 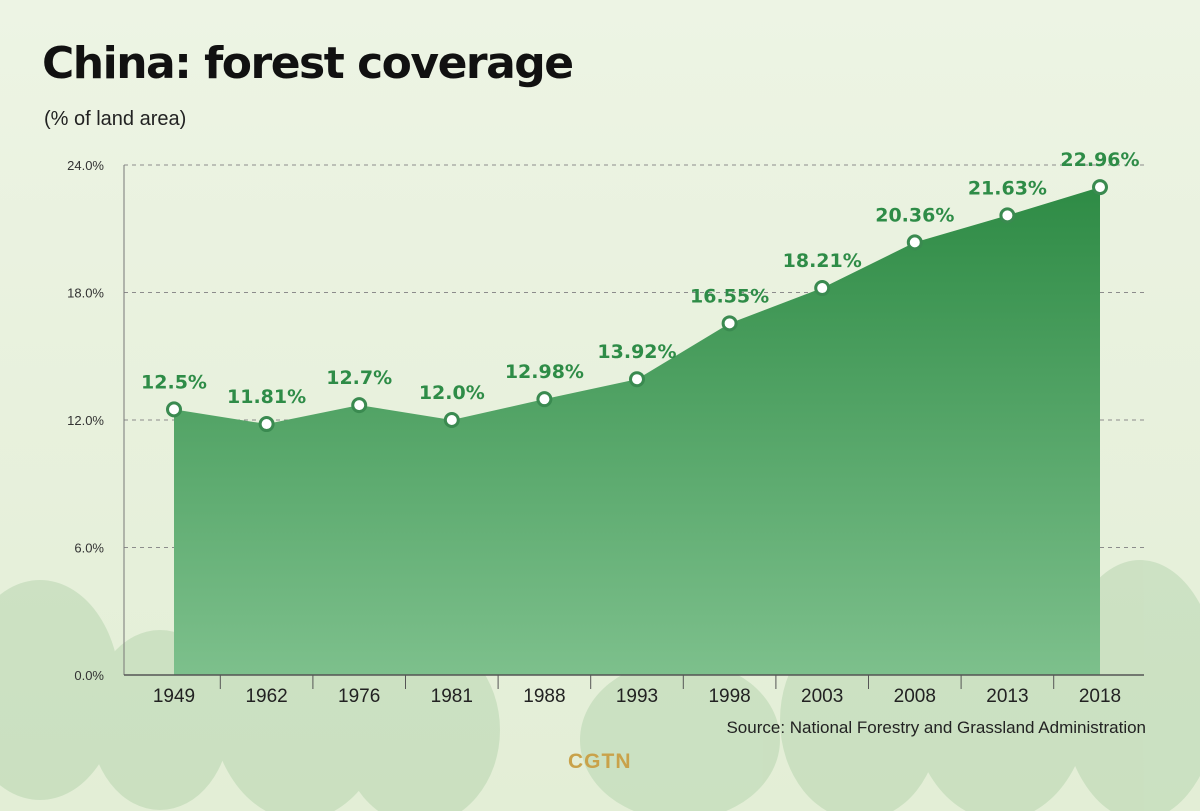 What do you see at coordinates (729, 696) in the screenshot?
I see `x-tick-label: 1998` at bounding box center [729, 696].